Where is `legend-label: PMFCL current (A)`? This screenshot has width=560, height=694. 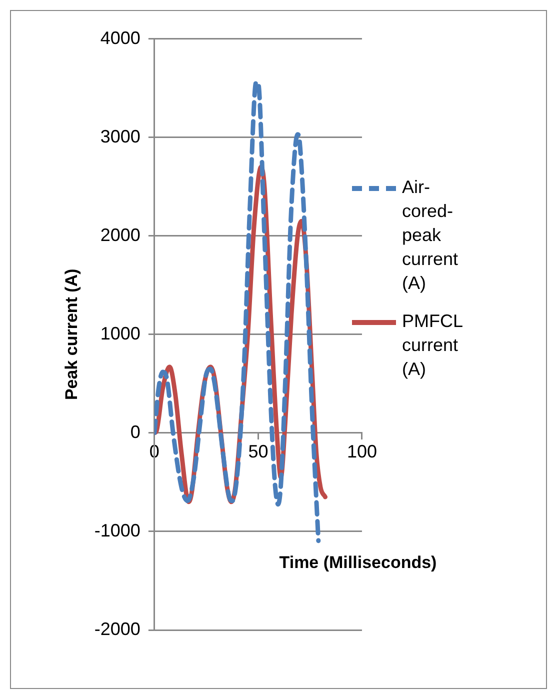
legend-label: PMFCL current (A) is located at coordinates (433, 345).